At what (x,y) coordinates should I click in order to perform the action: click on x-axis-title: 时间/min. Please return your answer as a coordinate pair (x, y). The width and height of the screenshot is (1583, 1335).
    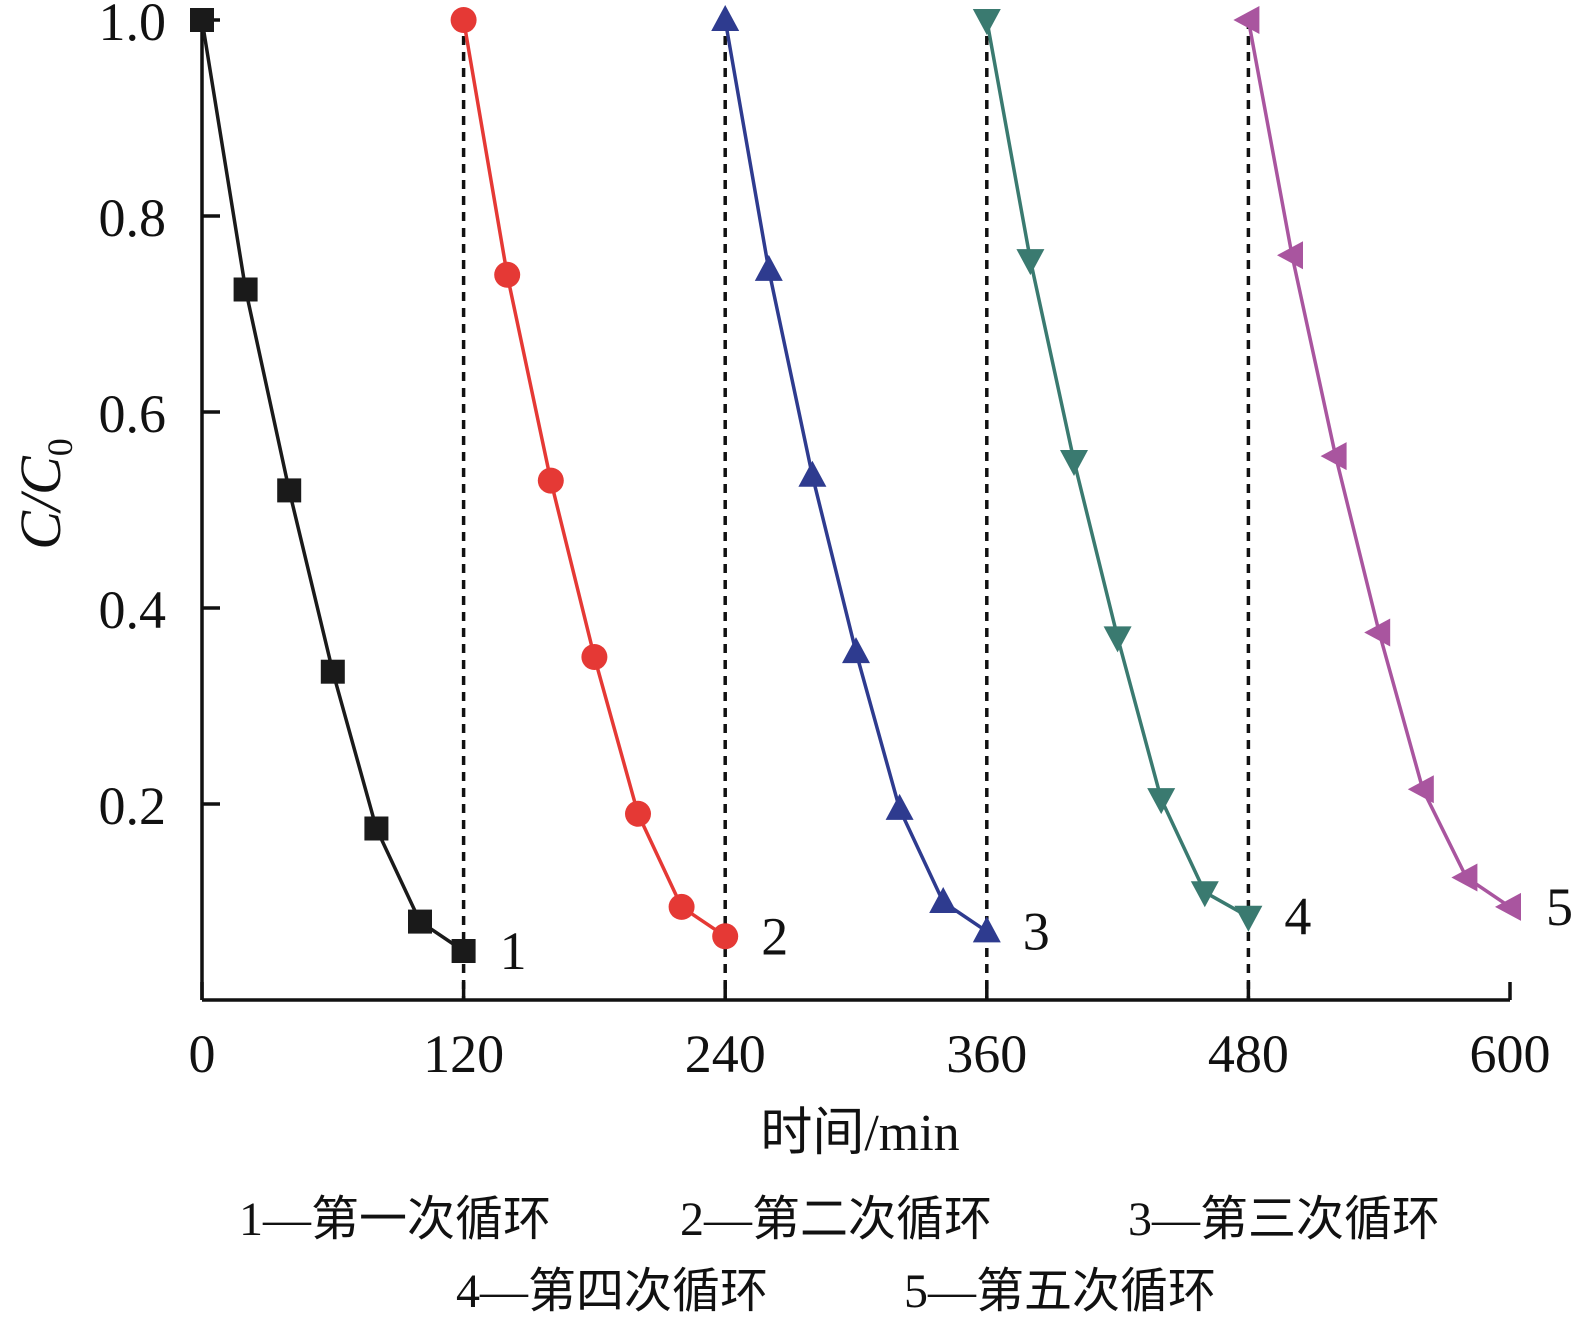
    Looking at the image, I should click on (859, 1133).